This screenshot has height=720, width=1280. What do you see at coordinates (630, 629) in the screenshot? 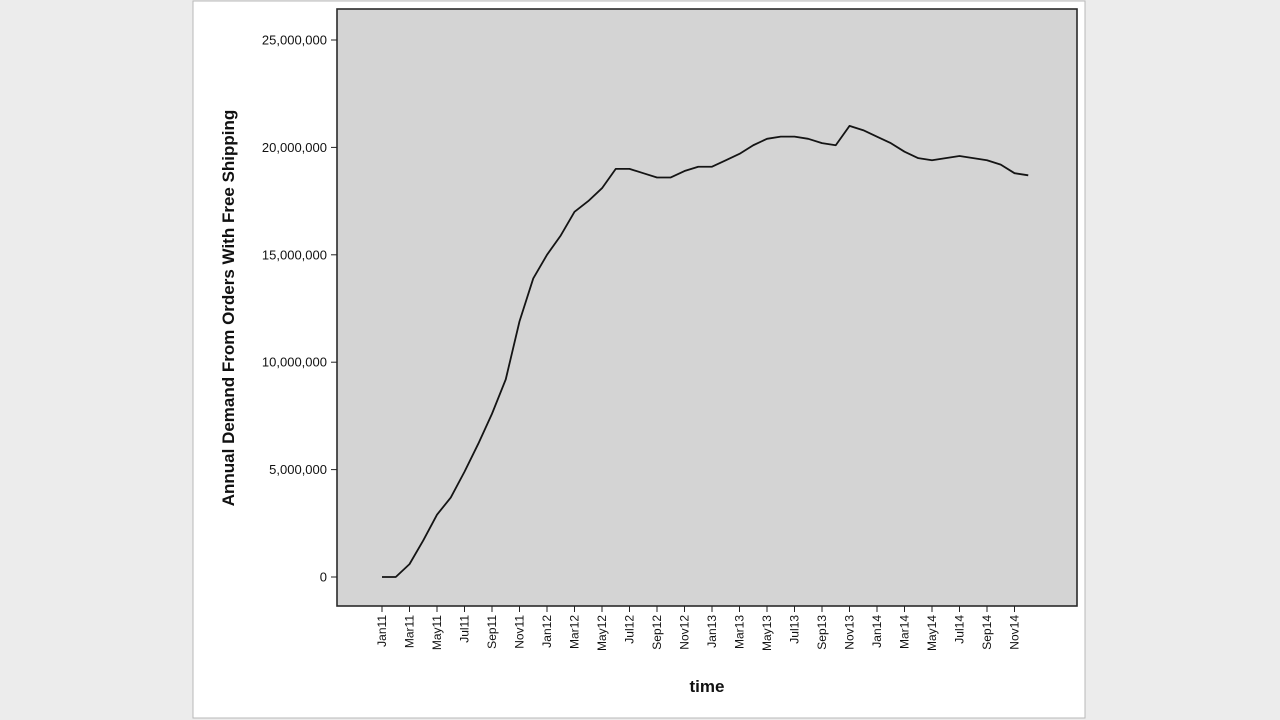
I see `x-tick-label: Jul12` at bounding box center [630, 629].